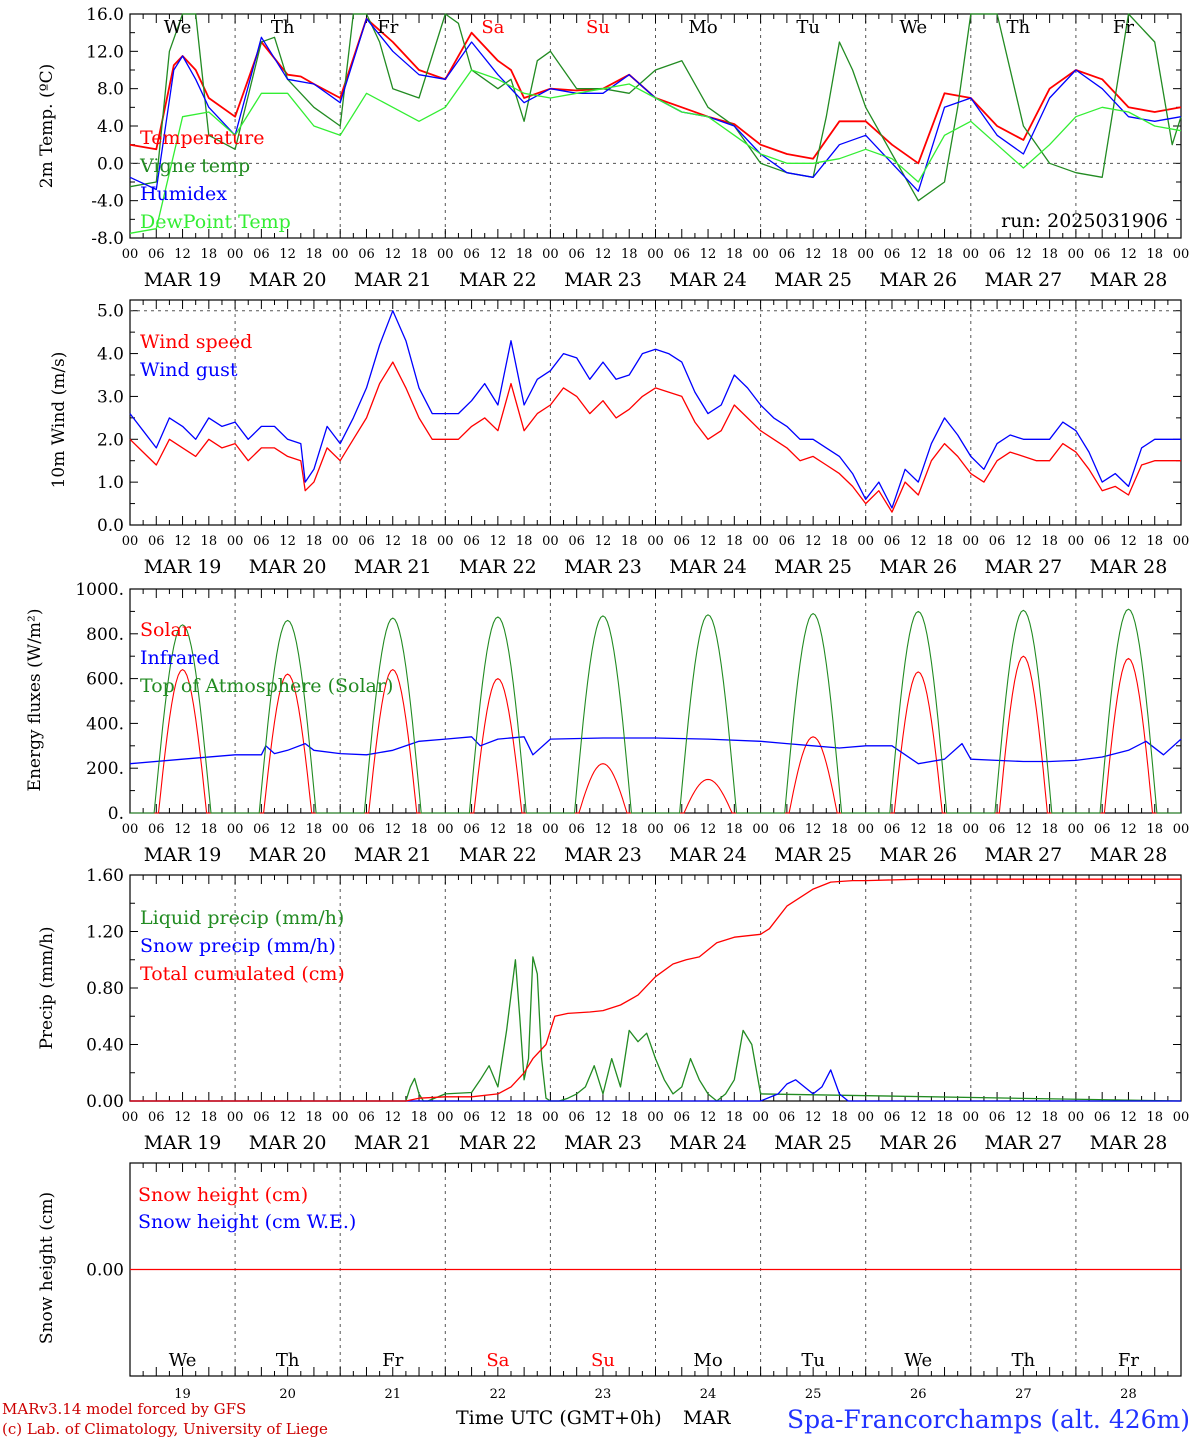 The height and width of the screenshot is (1440, 1194). What do you see at coordinates (813, 1394) in the screenshot?
I see `day-number-label: 25` at bounding box center [813, 1394].